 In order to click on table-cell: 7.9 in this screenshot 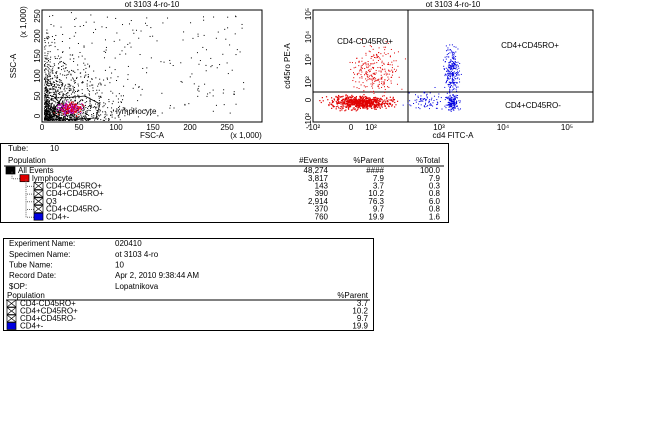, I will do `click(435, 178)`.